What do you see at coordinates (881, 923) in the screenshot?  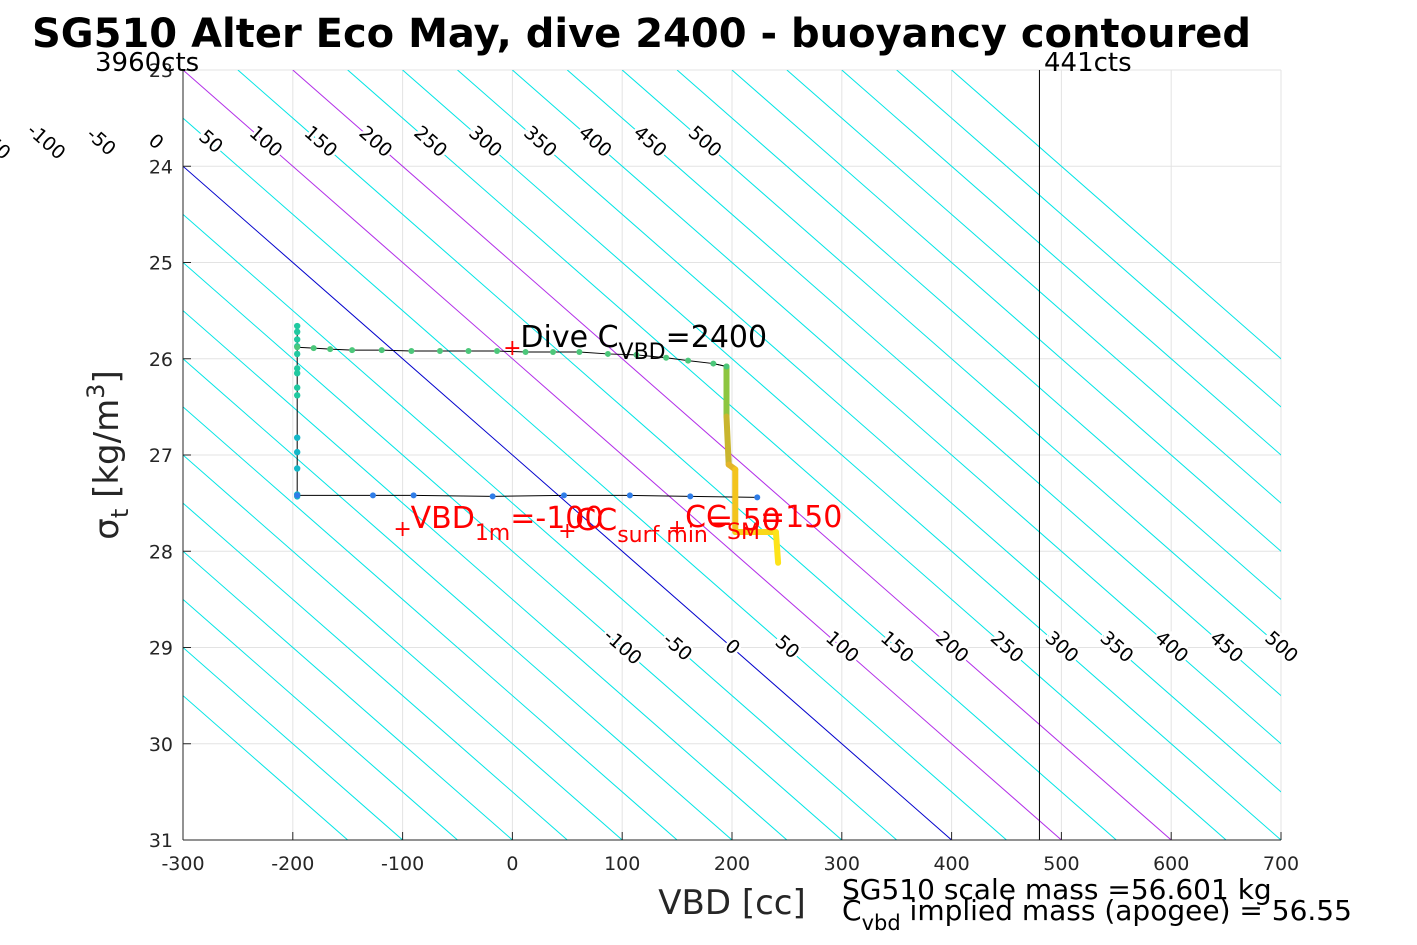 I see `footer-c-sub: vbd` at bounding box center [881, 923].